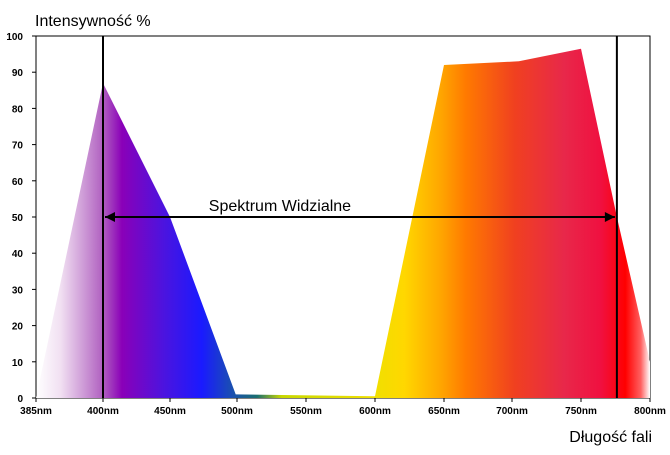 Image resolution: width=670 pixels, height=455 pixels. I want to click on visible-spectrum-label: Spektrum Widzialne, so click(280, 206).